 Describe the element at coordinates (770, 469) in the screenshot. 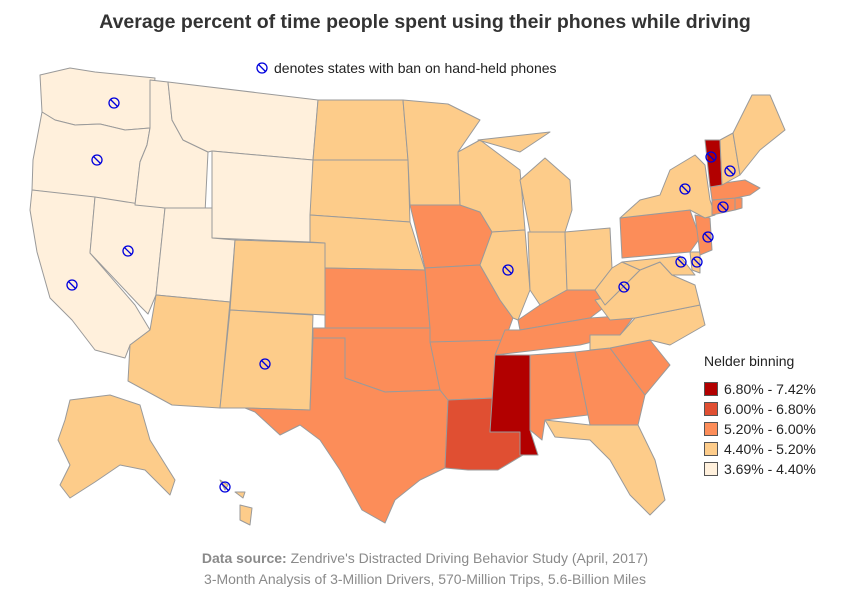

I see `legend-item-label: 3.69% - 4.40%` at that location.